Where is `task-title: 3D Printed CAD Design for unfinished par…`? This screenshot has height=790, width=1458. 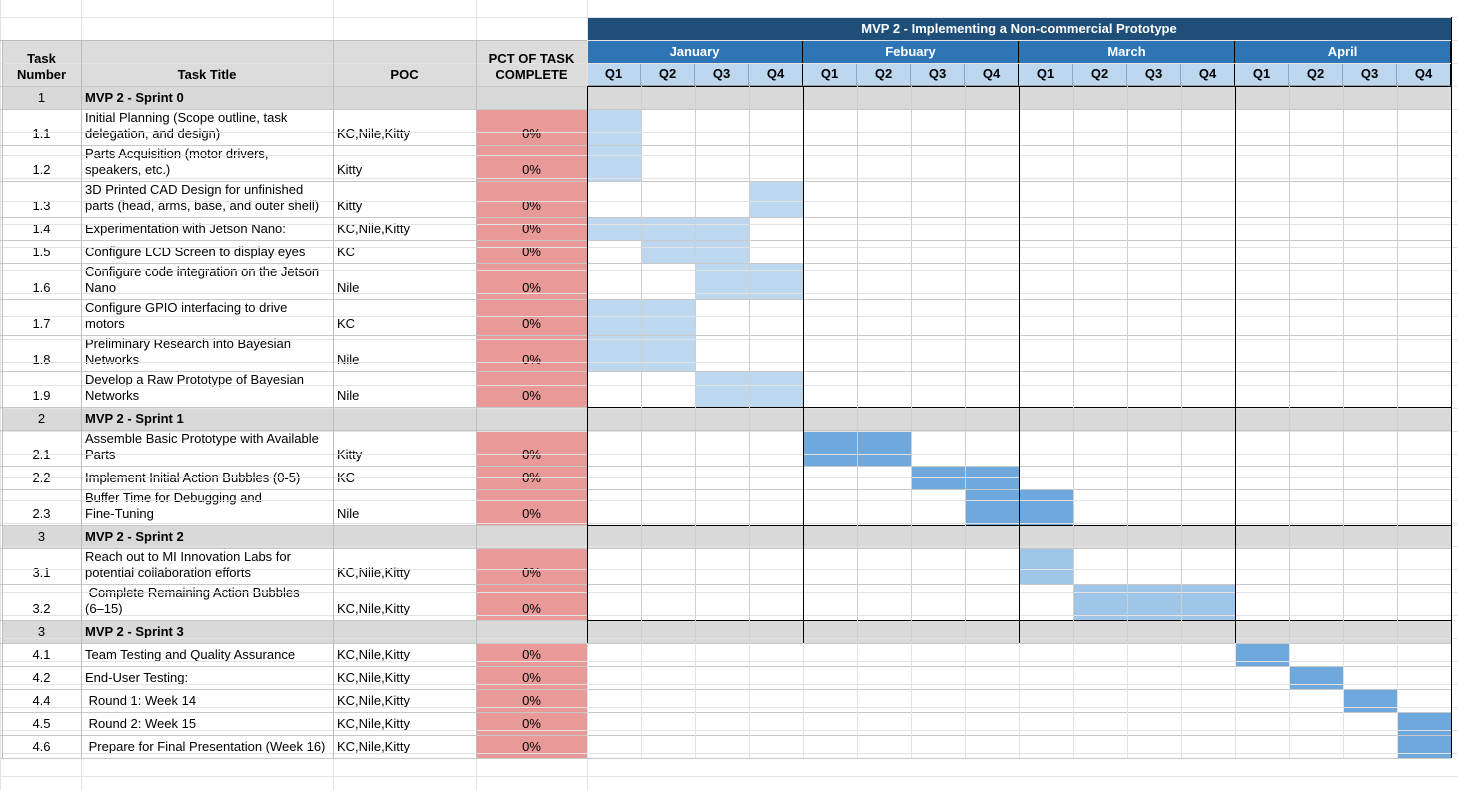 task-title: 3D Printed CAD Design for unfinished par… is located at coordinates (202, 197).